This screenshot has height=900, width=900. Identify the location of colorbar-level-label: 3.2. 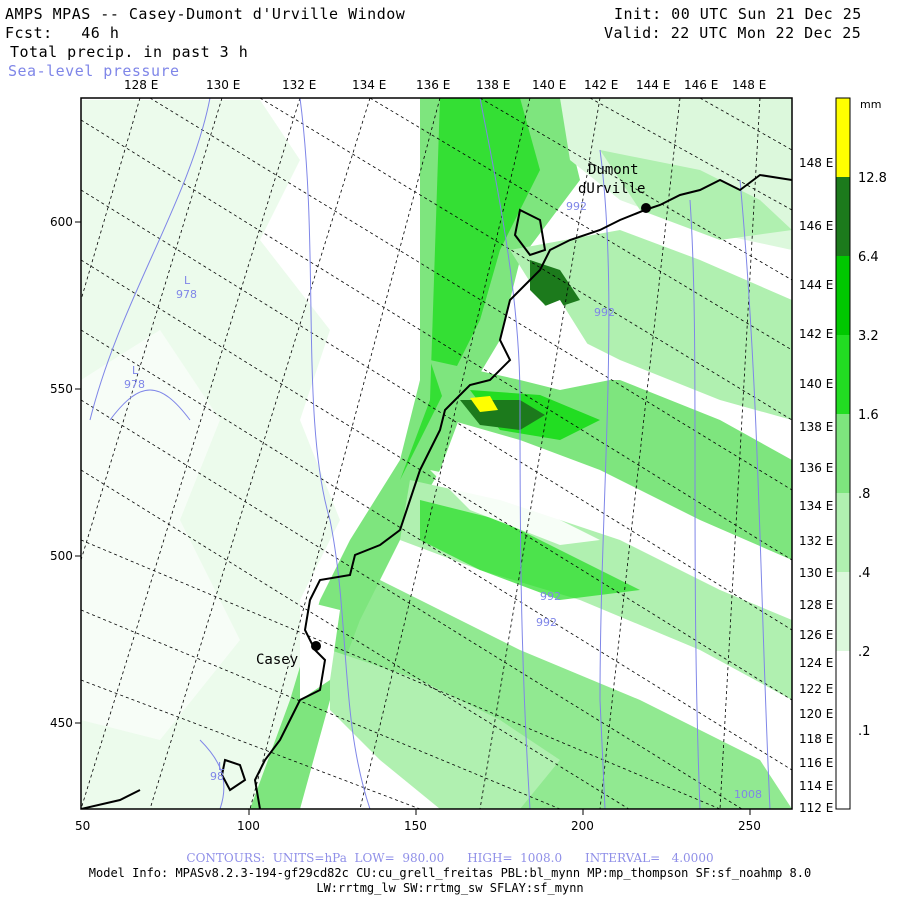
(868, 336).